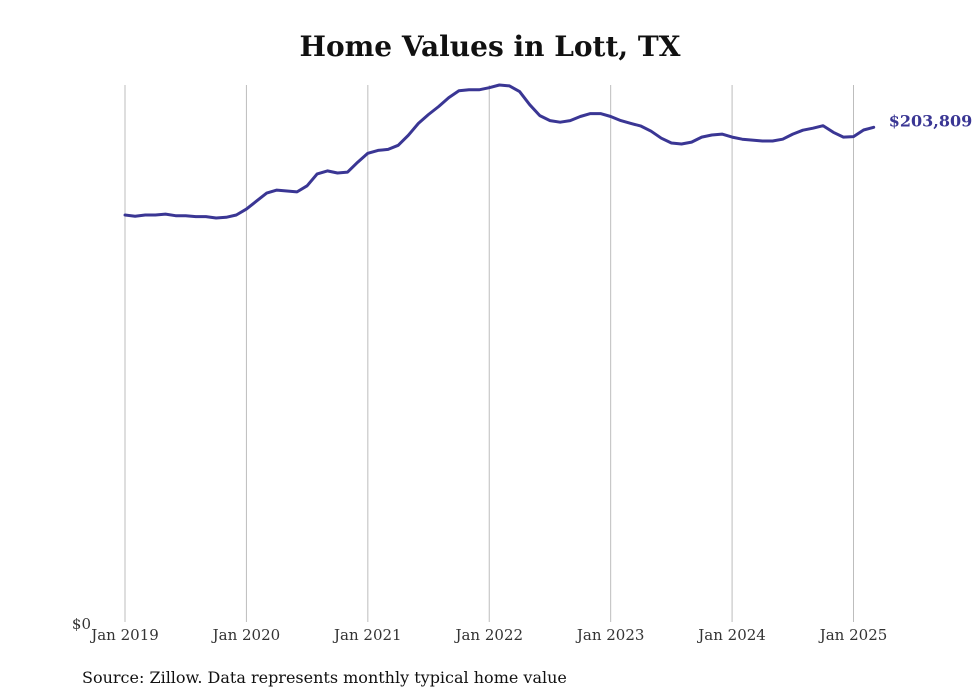 This screenshot has width=980, height=699. I want to click on y-tick-label: $0, so click(81, 624).